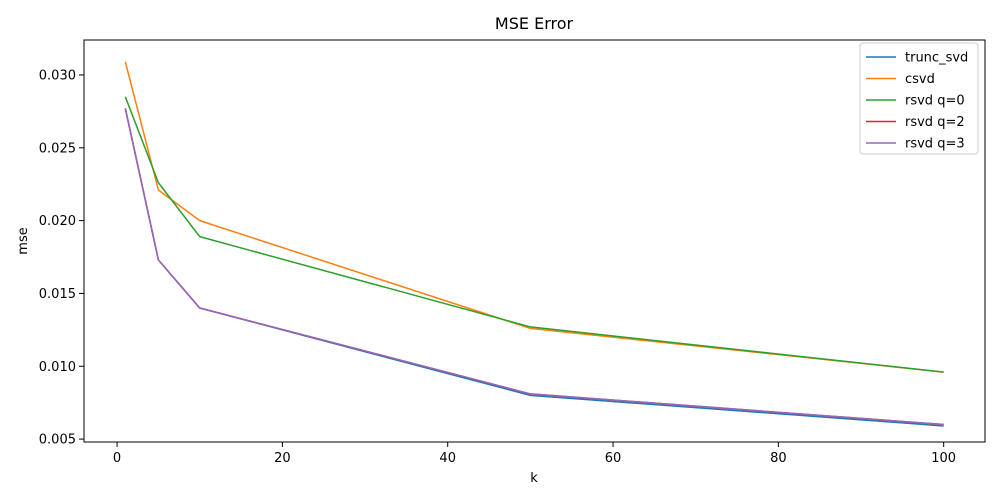 This screenshot has width=1000, height=500. Describe the element at coordinates (57, 148) in the screenshot. I see `y-tick-label: 0.025` at that location.